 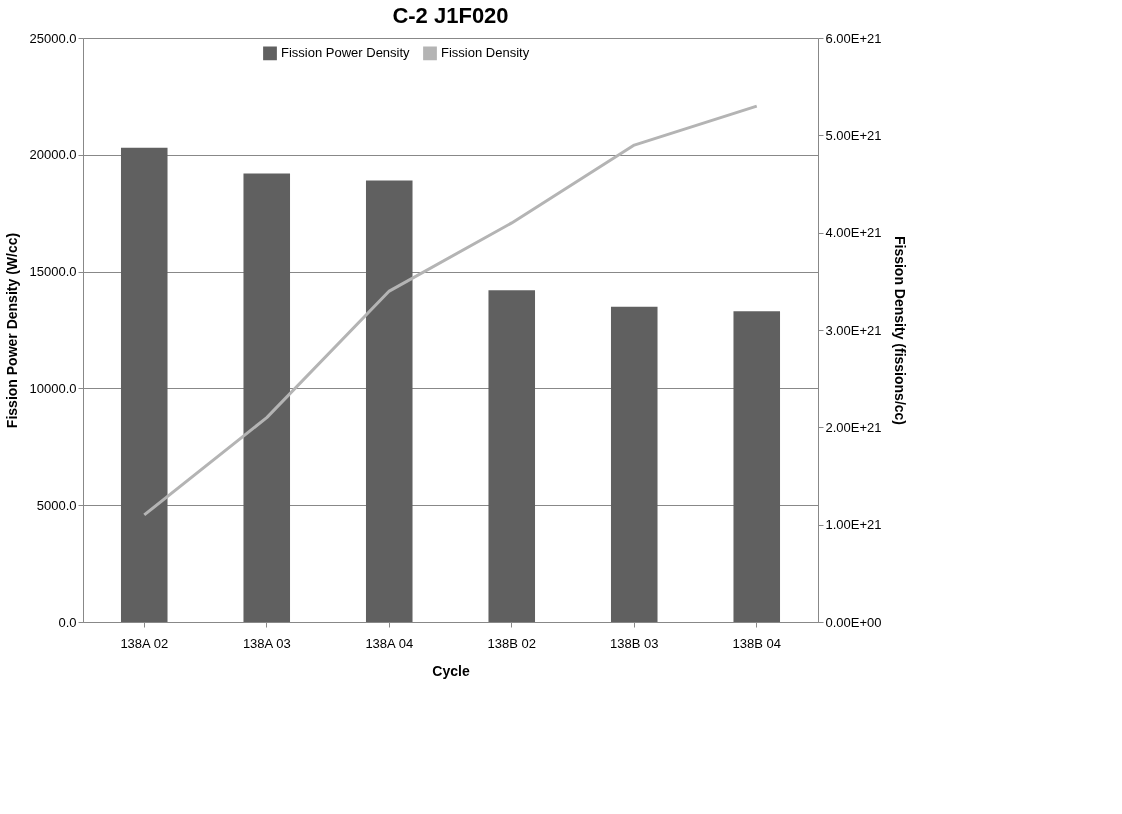 What do you see at coordinates (485, 53) in the screenshot?
I see `legend-label: Fission Density` at bounding box center [485, 53].